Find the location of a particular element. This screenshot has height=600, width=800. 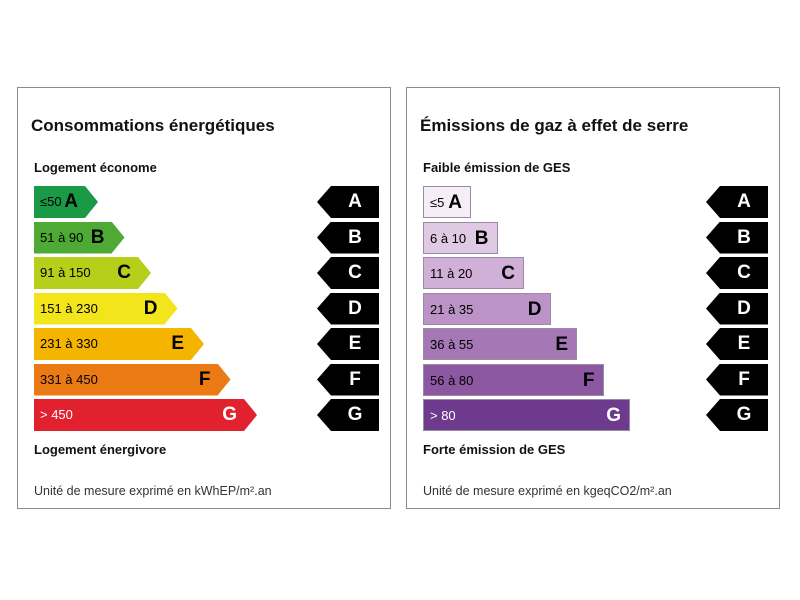

unit-note: Unité de mesure exprimé en kWhEP/m².an is located at coordinates (153, 491).